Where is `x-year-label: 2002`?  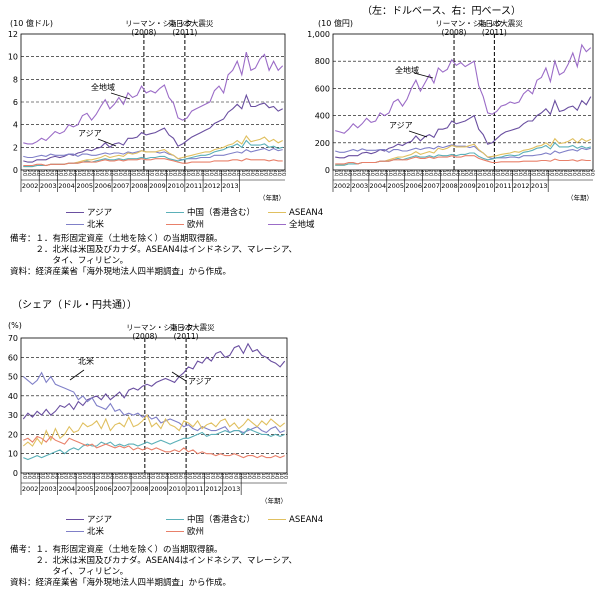 x-year-label: 2002 is located at coordinates (30, 186).